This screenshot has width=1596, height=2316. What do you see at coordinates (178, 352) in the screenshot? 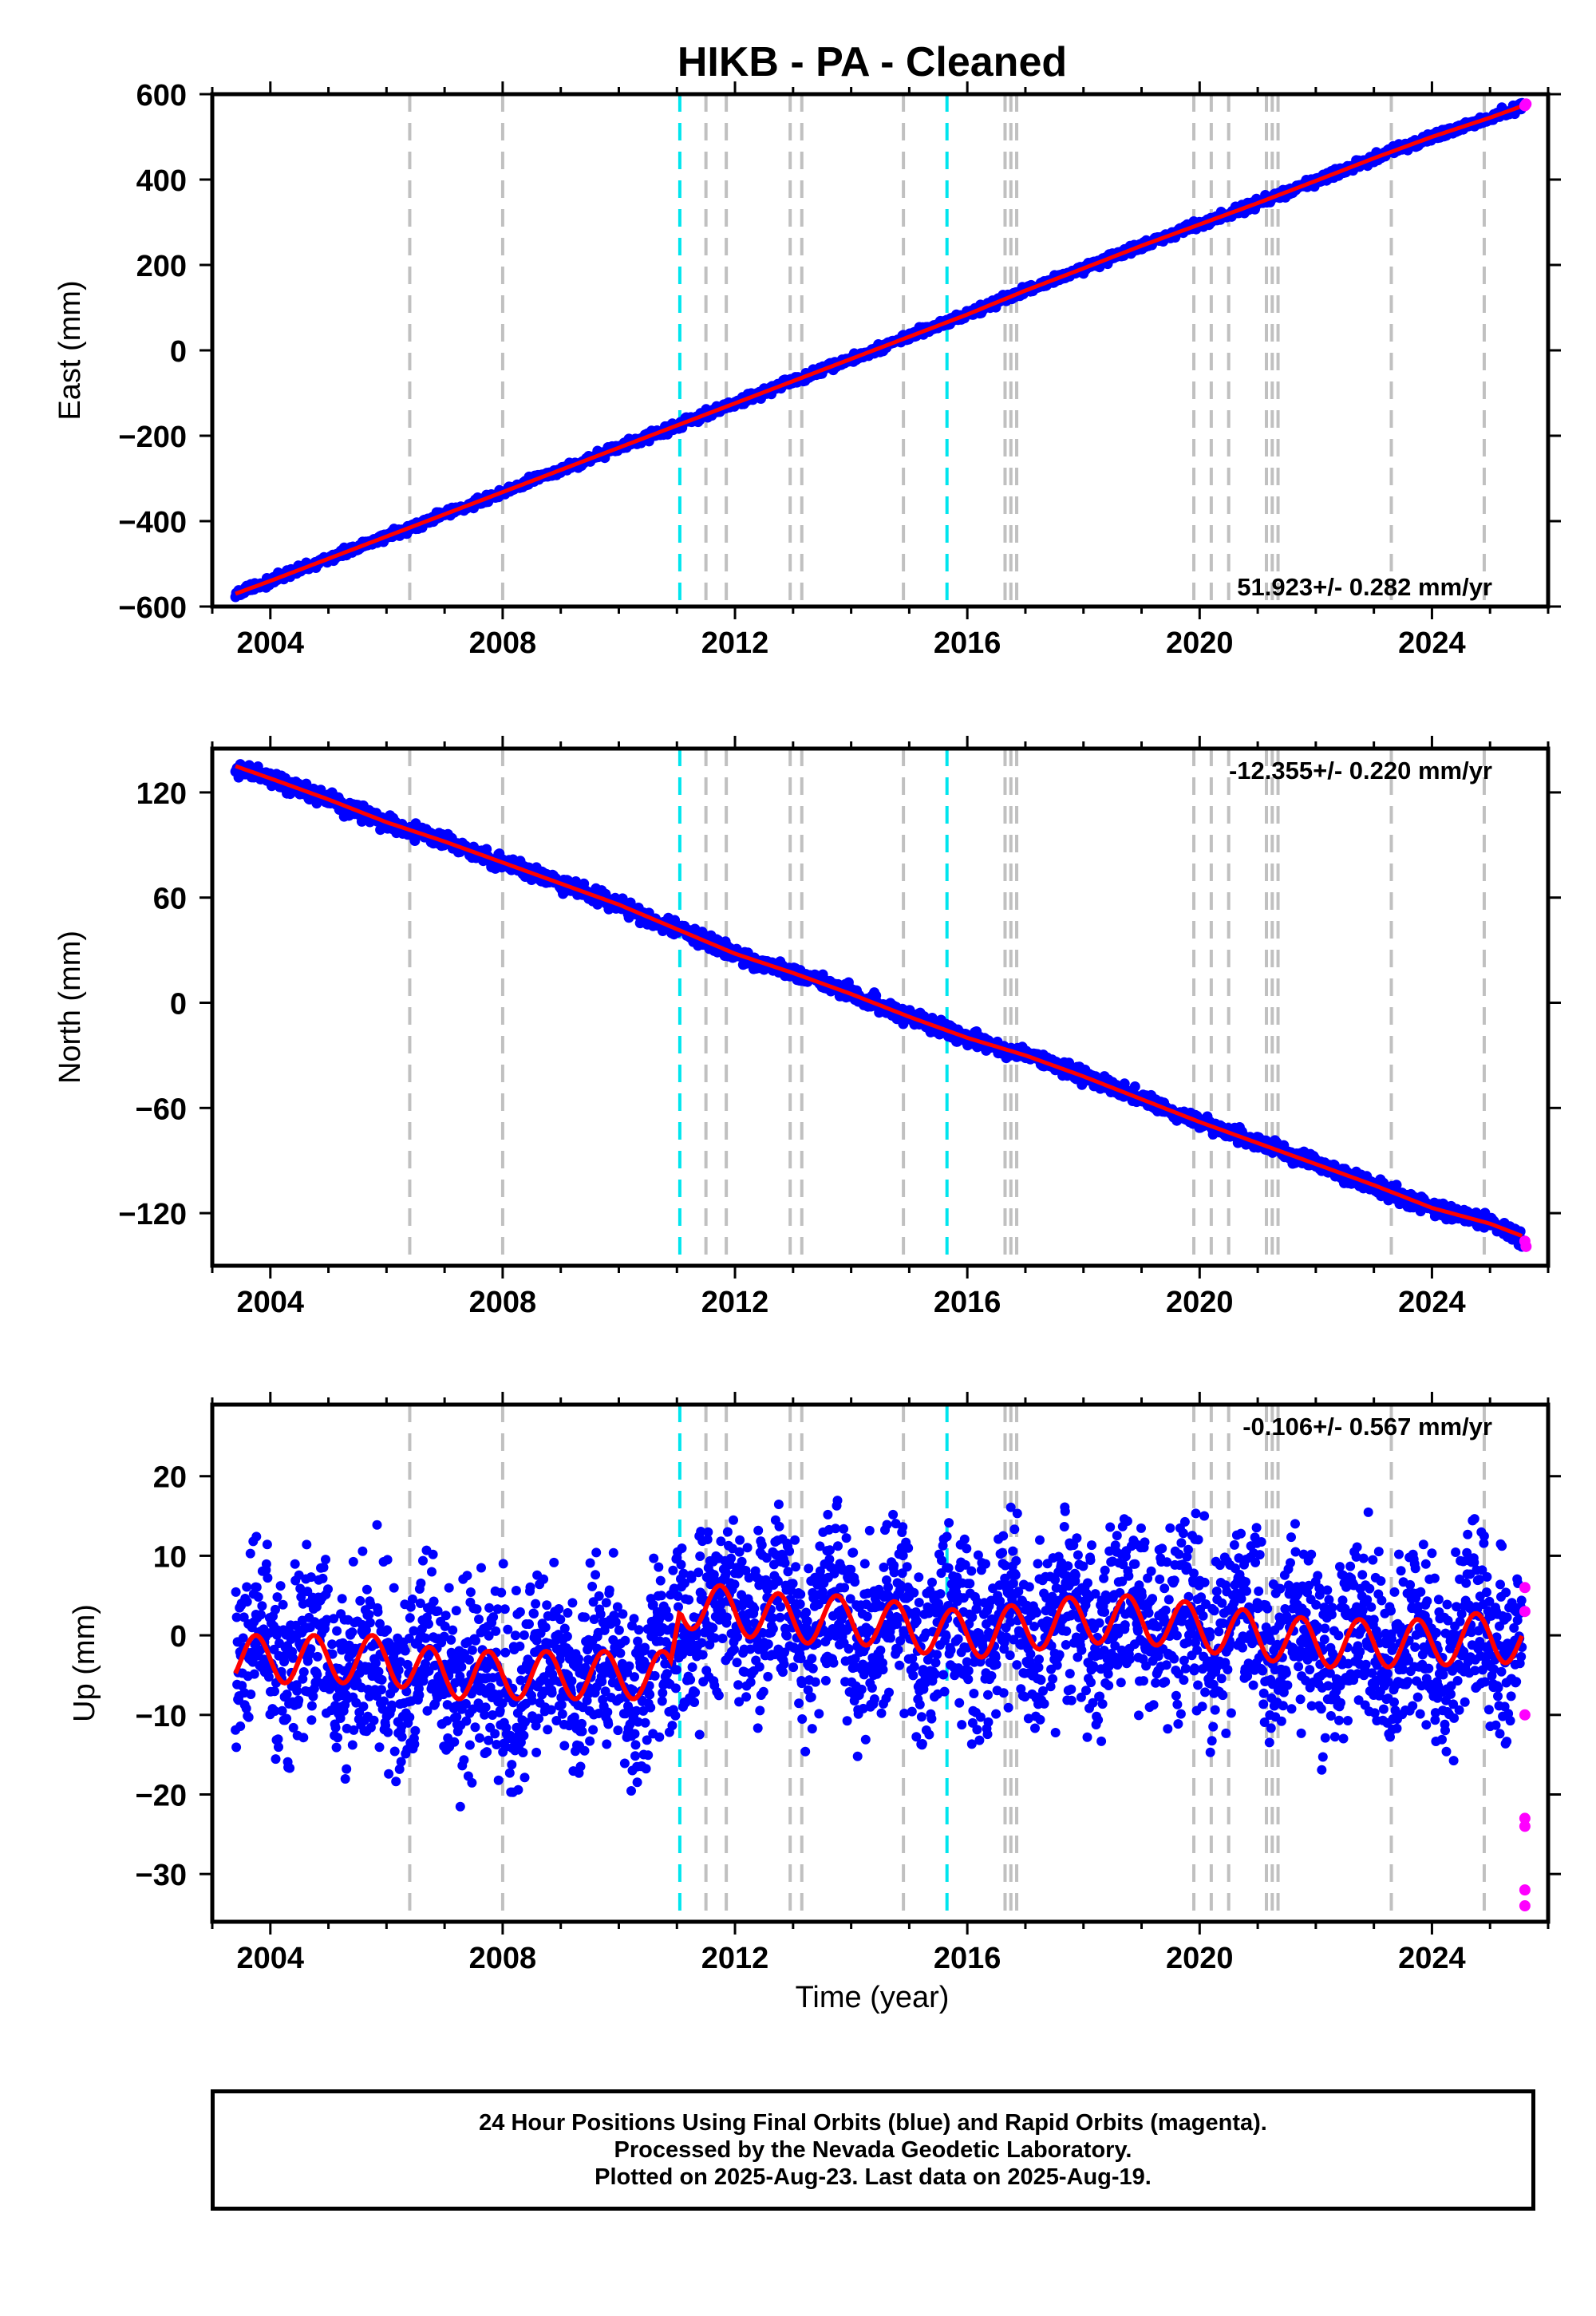
I see `y-tick-label: 0` at bounding box center [178, 352].